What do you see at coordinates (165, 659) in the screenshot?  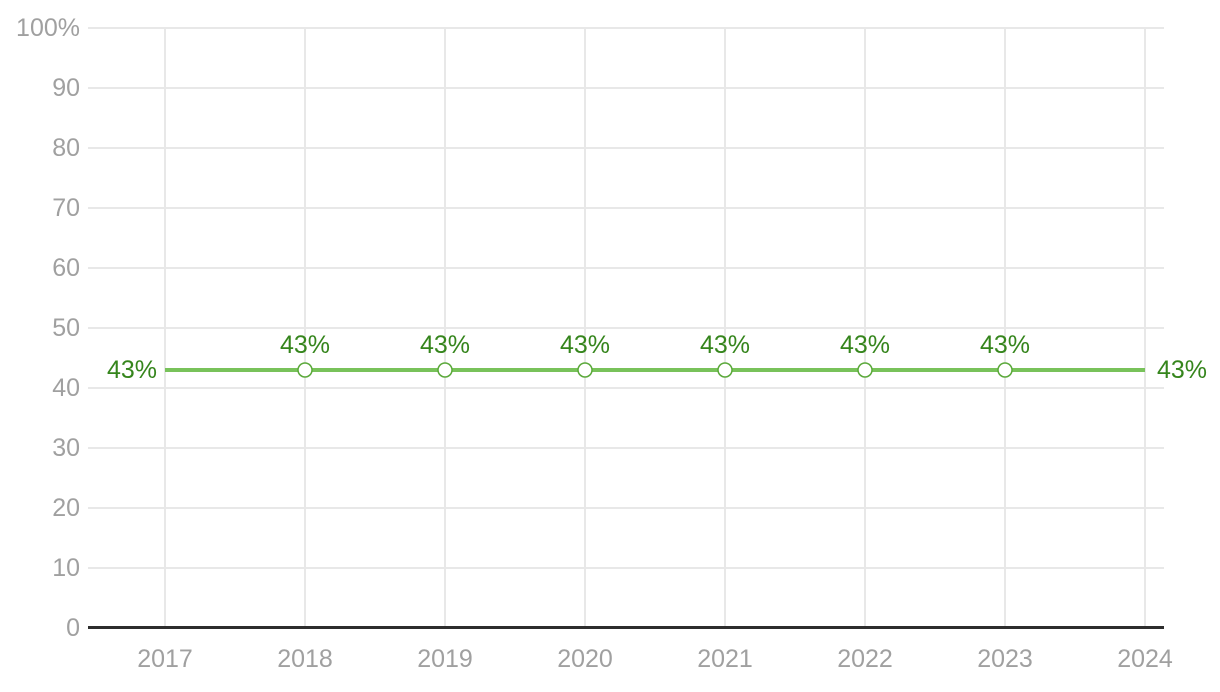 I see `x-axis-tick-label: 2017` at bounding box center [165, 659].